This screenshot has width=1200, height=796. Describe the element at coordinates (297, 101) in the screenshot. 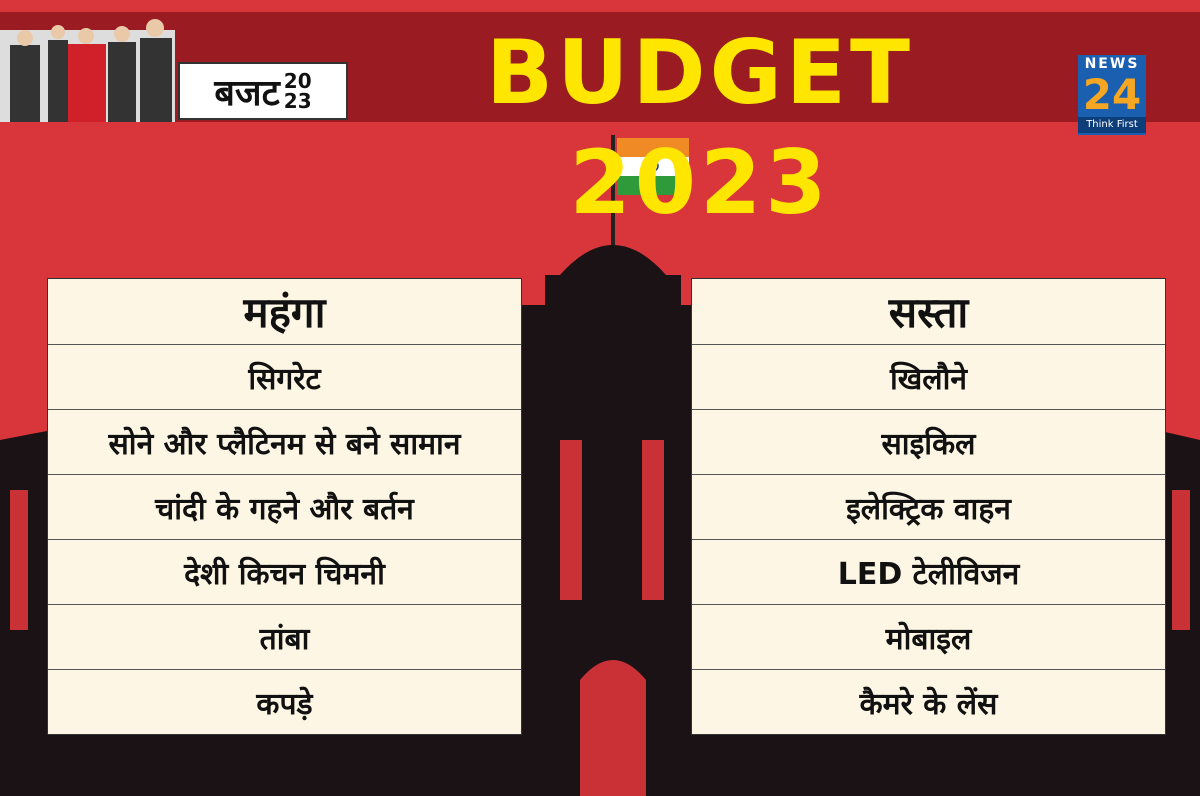

I see `badge-year-bottom: 23` at that location.